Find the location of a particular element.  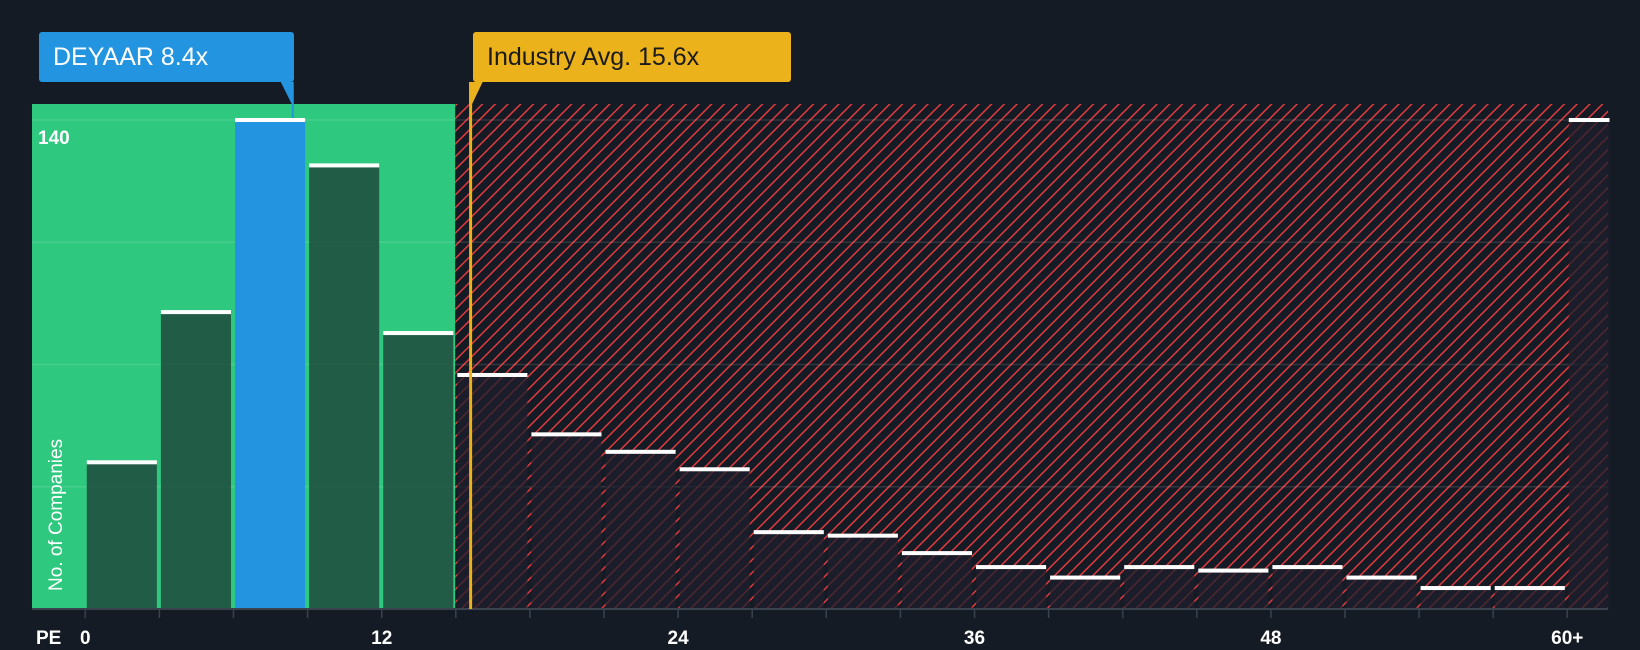

x-axis-label: PE is located at coordinates (48, 638).